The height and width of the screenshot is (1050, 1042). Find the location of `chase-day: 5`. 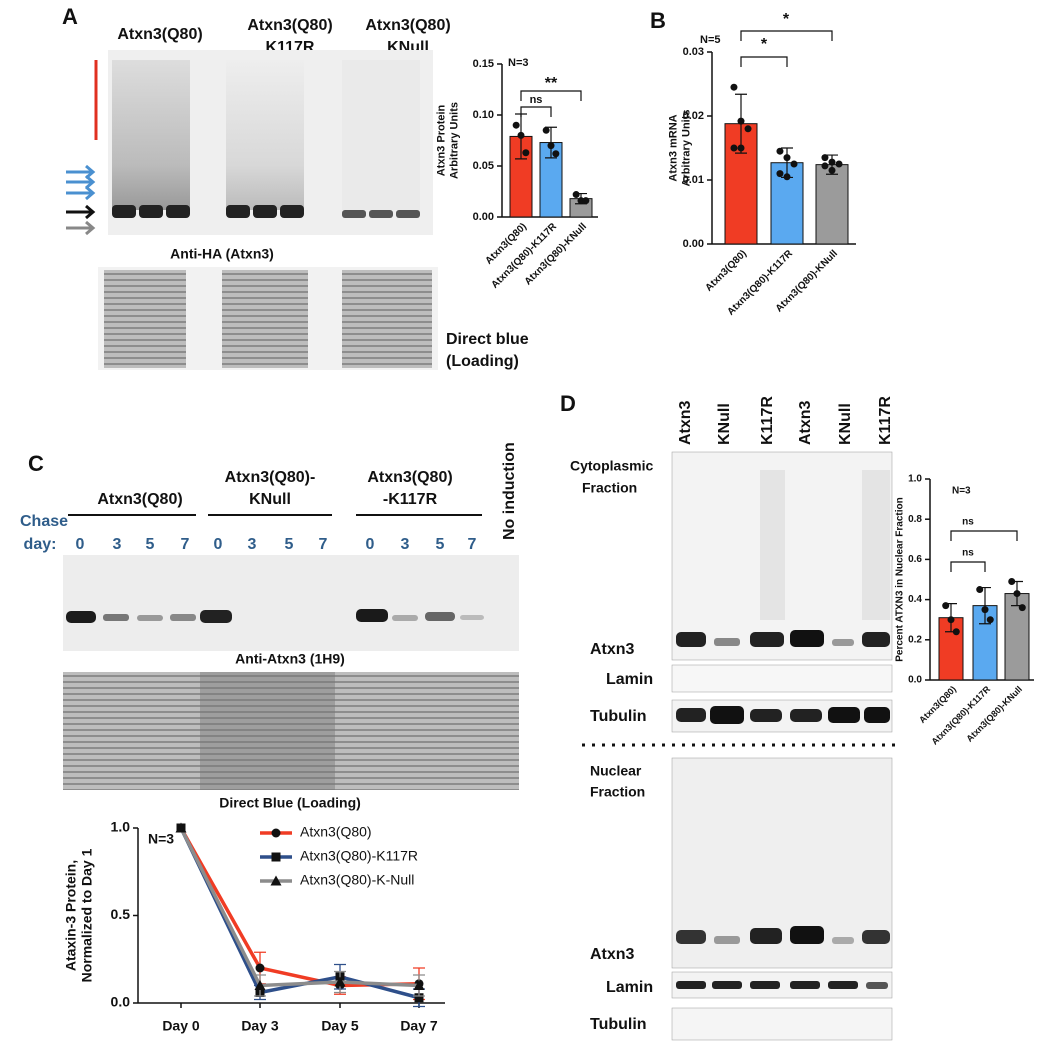

chase-day: 5 is located at coordinates (440, 544).